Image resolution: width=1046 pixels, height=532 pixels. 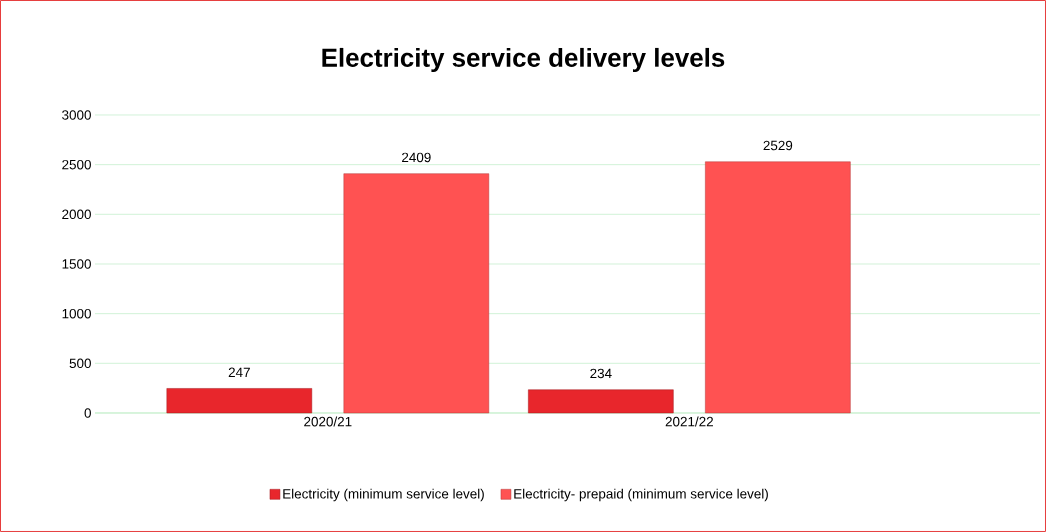 I want to click on chart-title: Electricity service delivery levels, so click(x=523, y=60).